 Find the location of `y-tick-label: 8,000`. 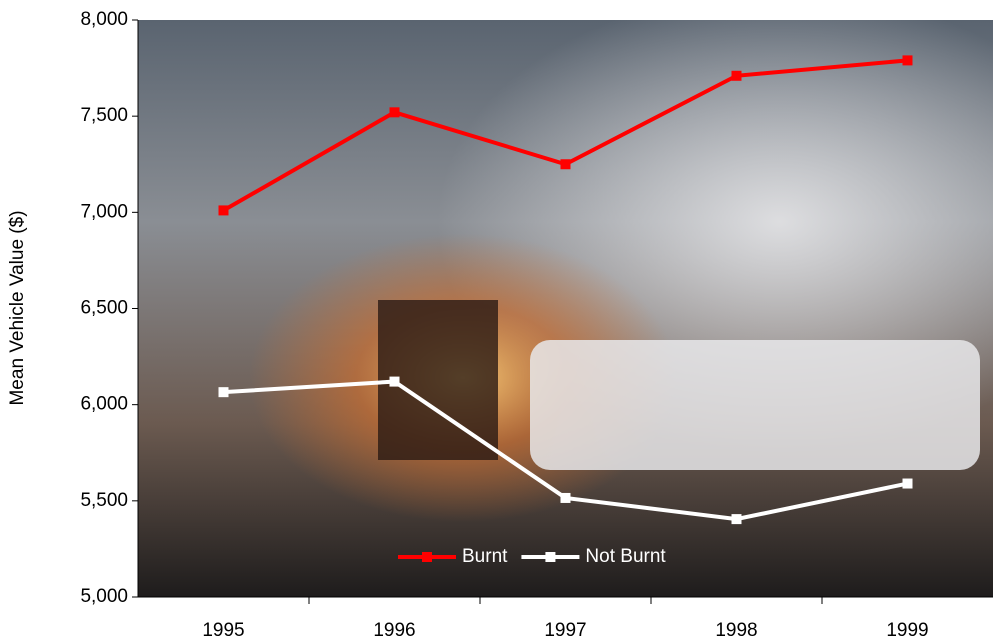

y-tick-label: 8,000 is located at coordinates (104, 19).